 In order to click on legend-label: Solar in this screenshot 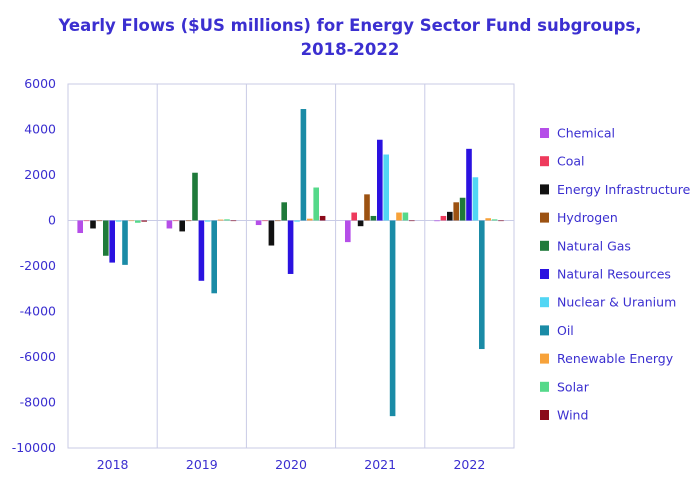, I will do `click(573, 386)`.